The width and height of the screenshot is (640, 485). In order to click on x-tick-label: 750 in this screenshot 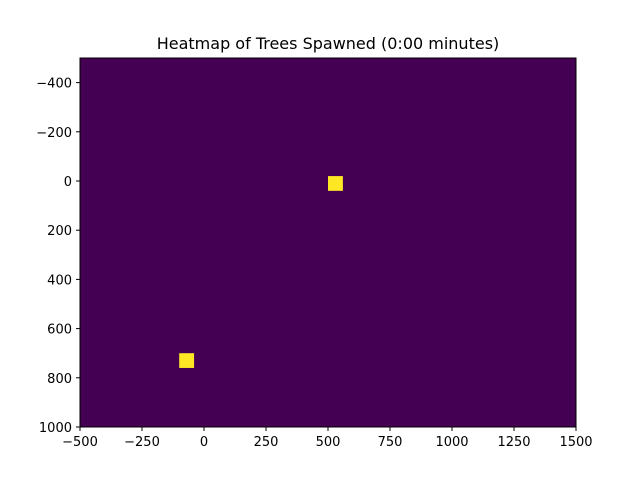, I will do `click(390, 442)`.